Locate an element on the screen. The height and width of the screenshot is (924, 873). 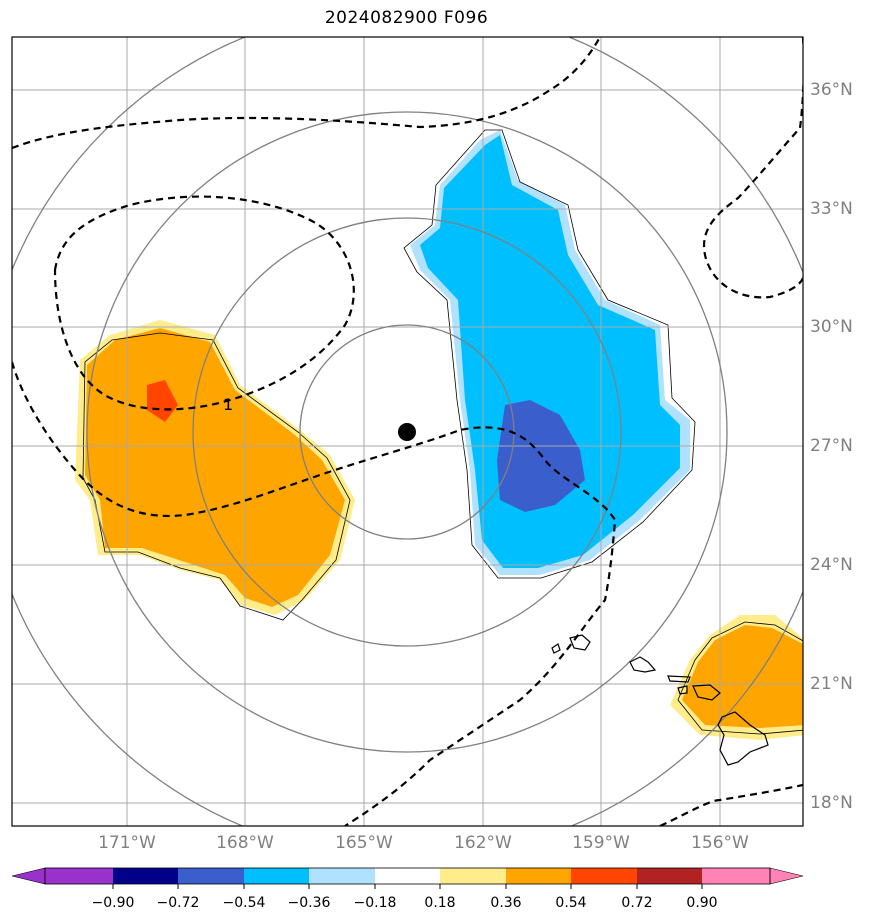
lat-label-33n: 33°N is located at coordinates (831, 209).